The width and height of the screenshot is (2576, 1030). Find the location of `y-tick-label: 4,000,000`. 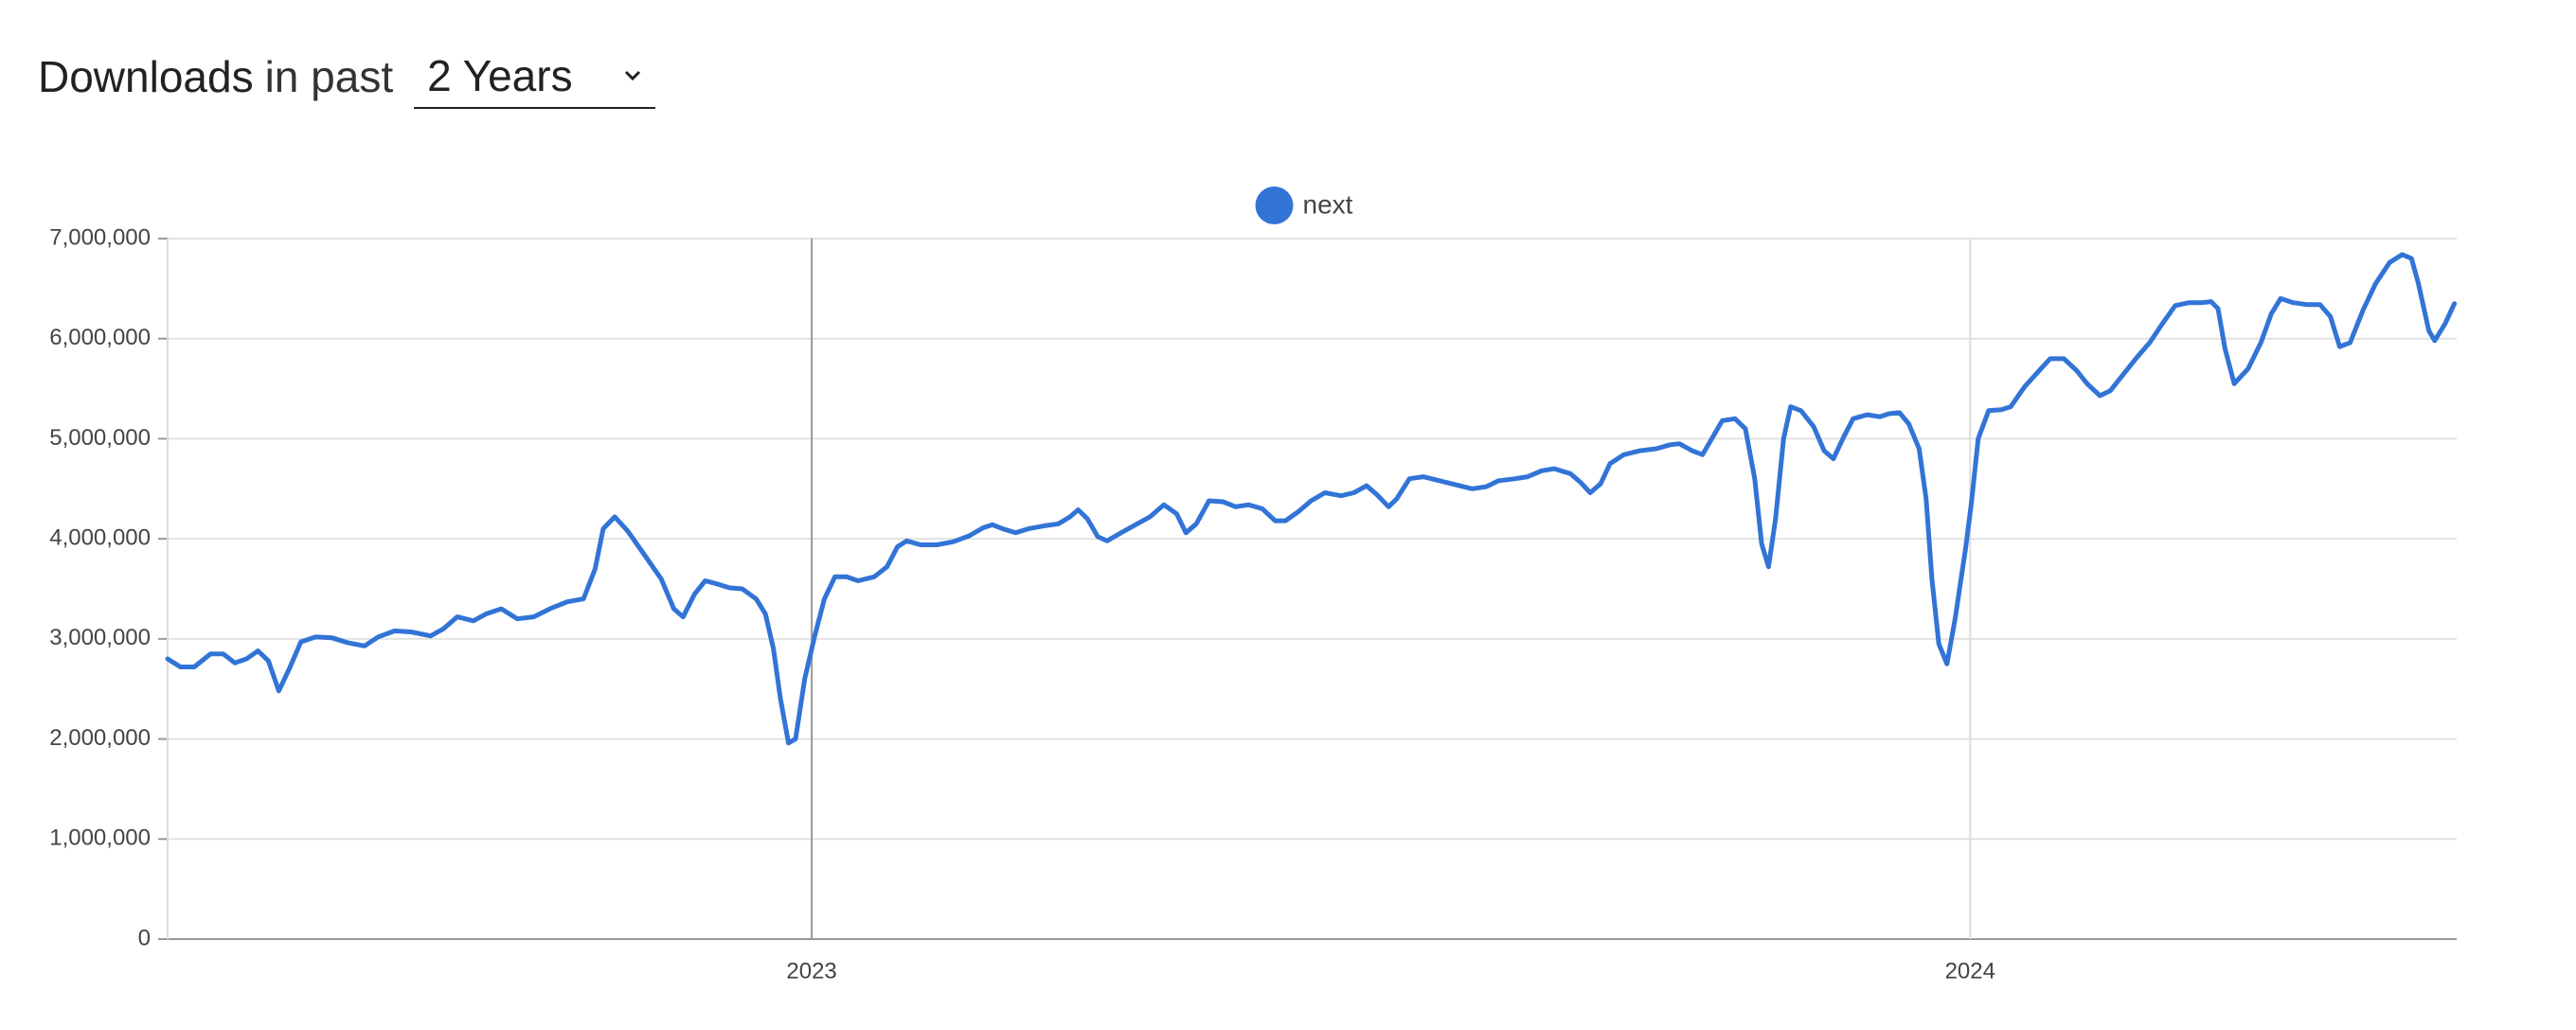

y-tick-label: 4,000,000 is located at coordinates (100, 537).